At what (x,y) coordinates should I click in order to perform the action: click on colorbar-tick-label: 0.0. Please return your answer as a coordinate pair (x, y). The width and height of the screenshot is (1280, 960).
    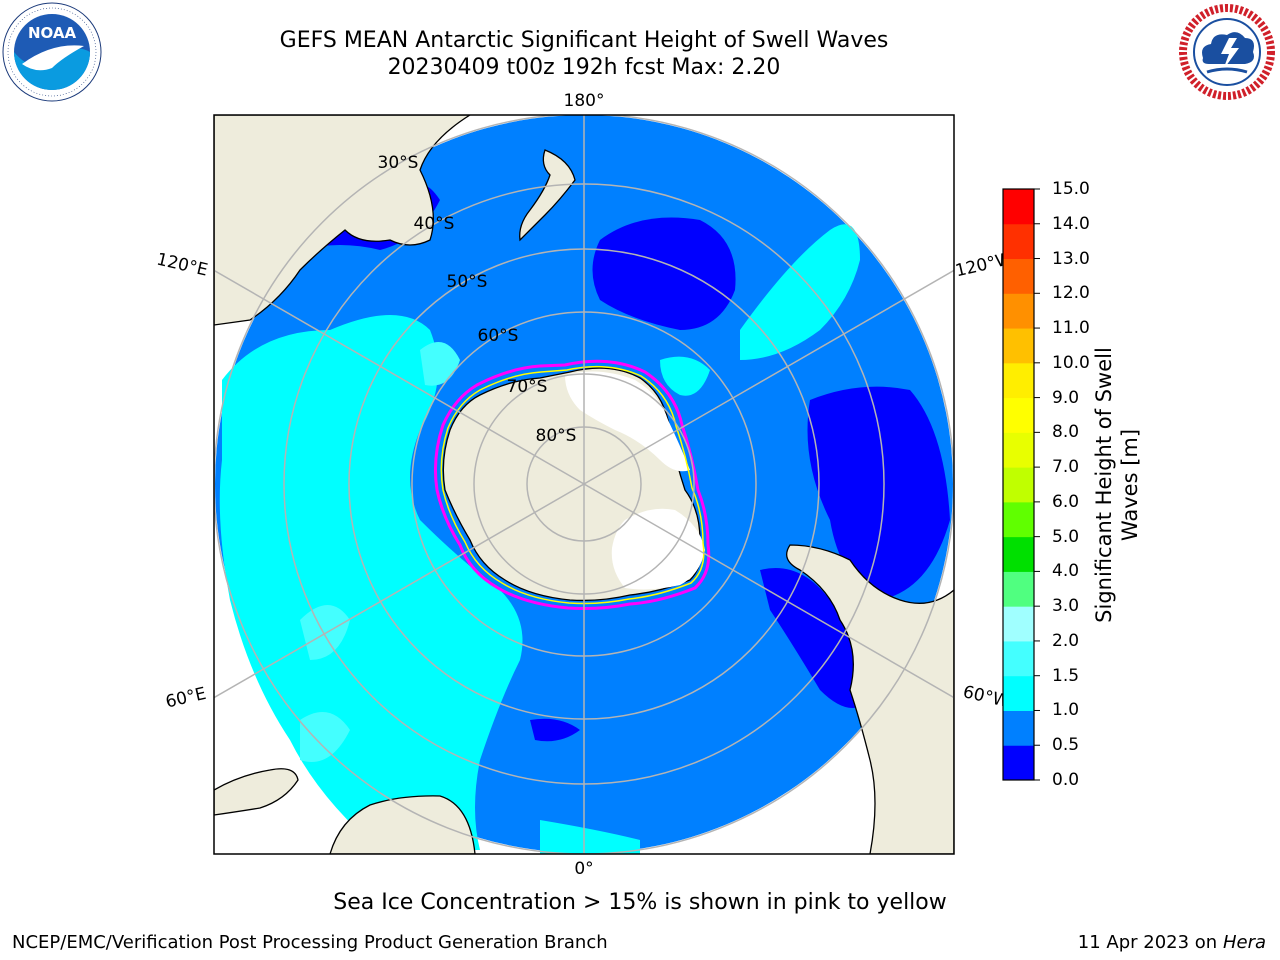
    Looking at the image, I should click on (1066, 780).